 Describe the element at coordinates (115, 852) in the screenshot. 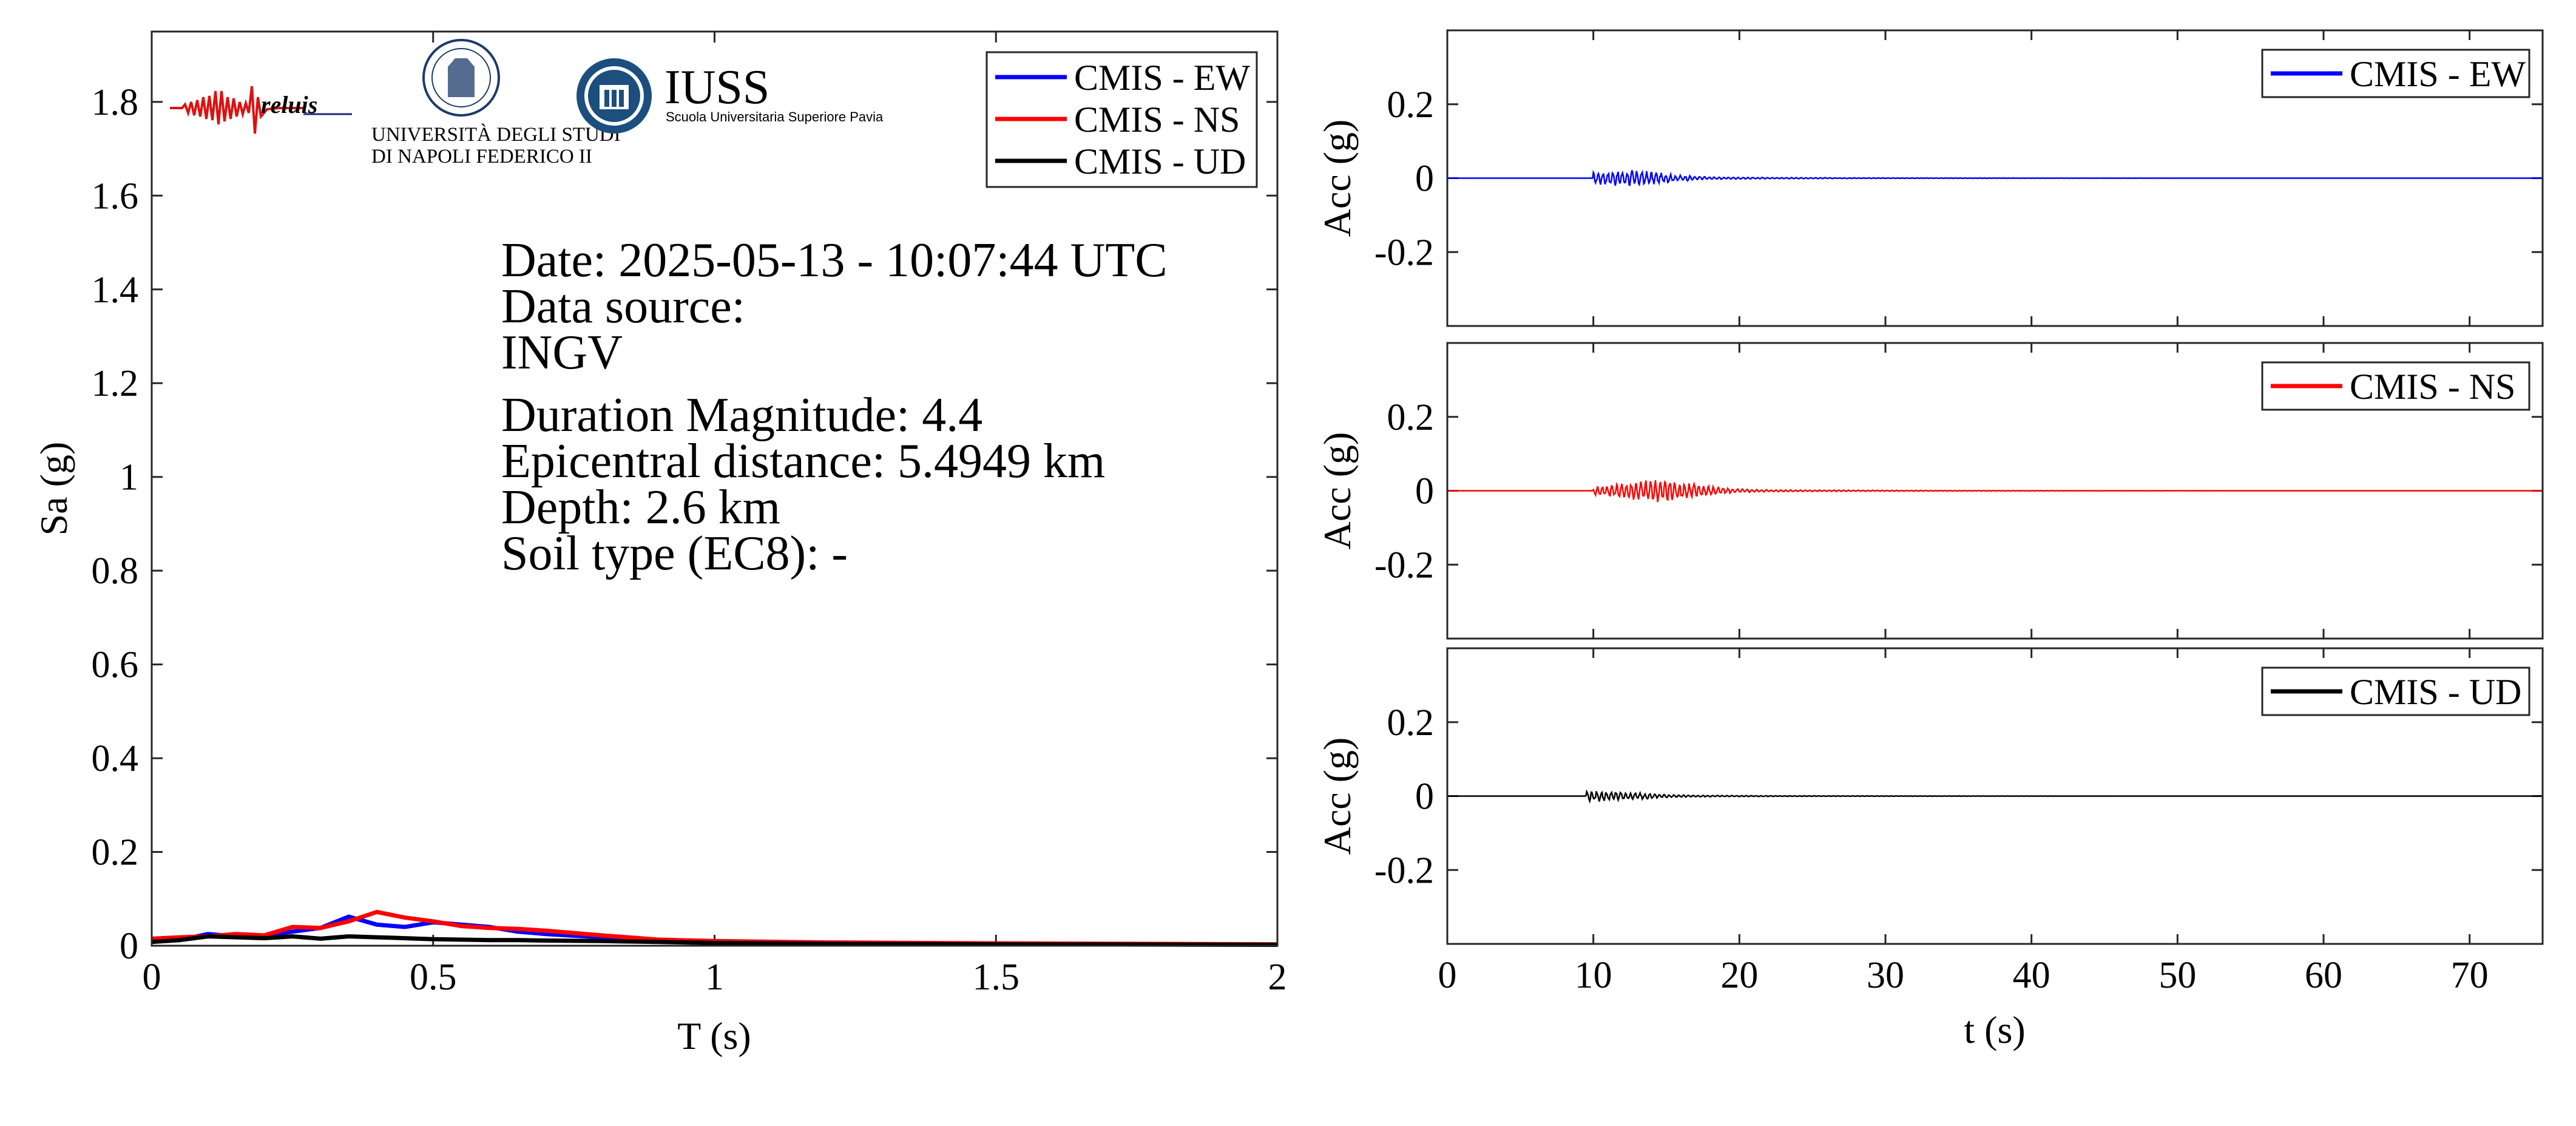

I see `spectrum-ytick-label: 0.2` at that location.